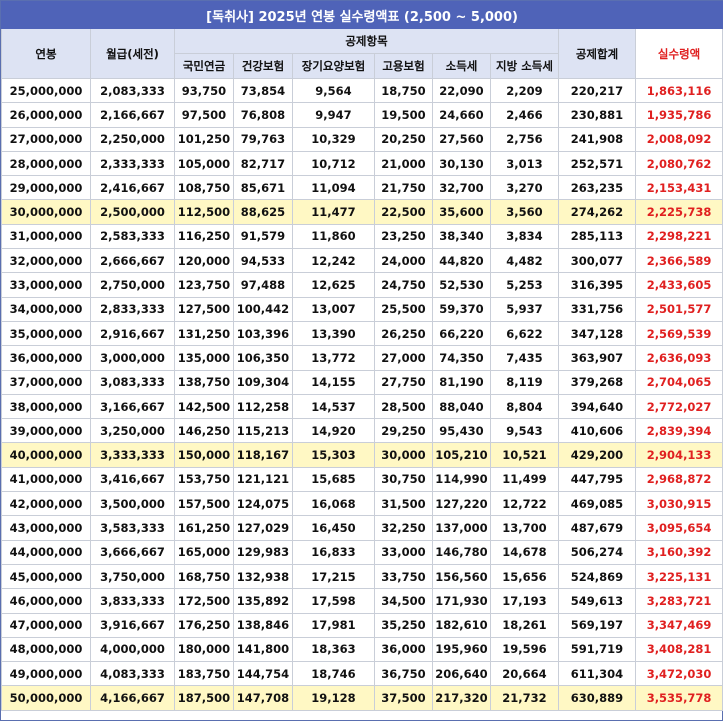  Describe the element at coordinates (132, 625) in the screenshot. I see `cell-monthly: 3,916,667` at that location.